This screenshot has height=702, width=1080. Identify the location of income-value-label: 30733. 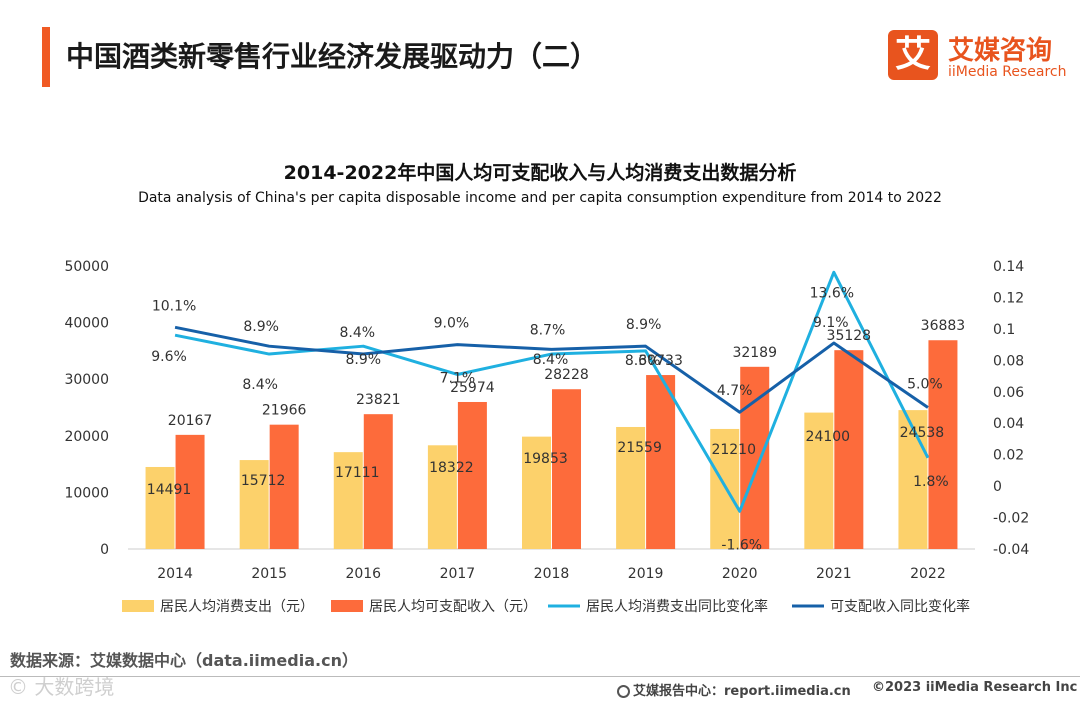
(660, 361).